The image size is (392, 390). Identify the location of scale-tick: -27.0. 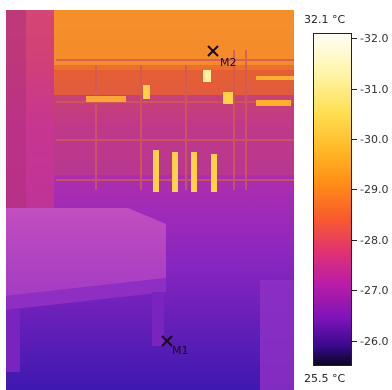
(372, 291).